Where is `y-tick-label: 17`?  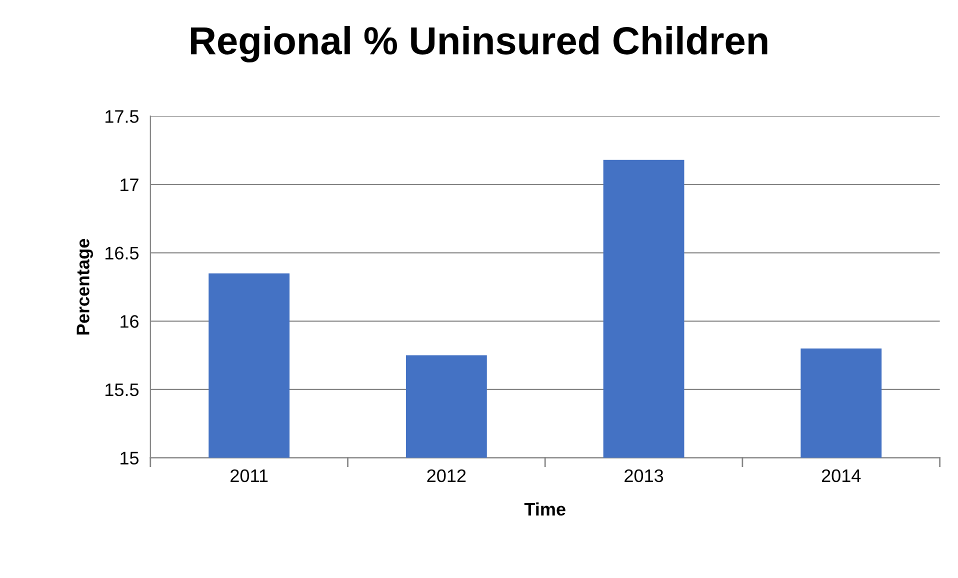
y-tick-label: 17 is located at coordinates (129, 185).